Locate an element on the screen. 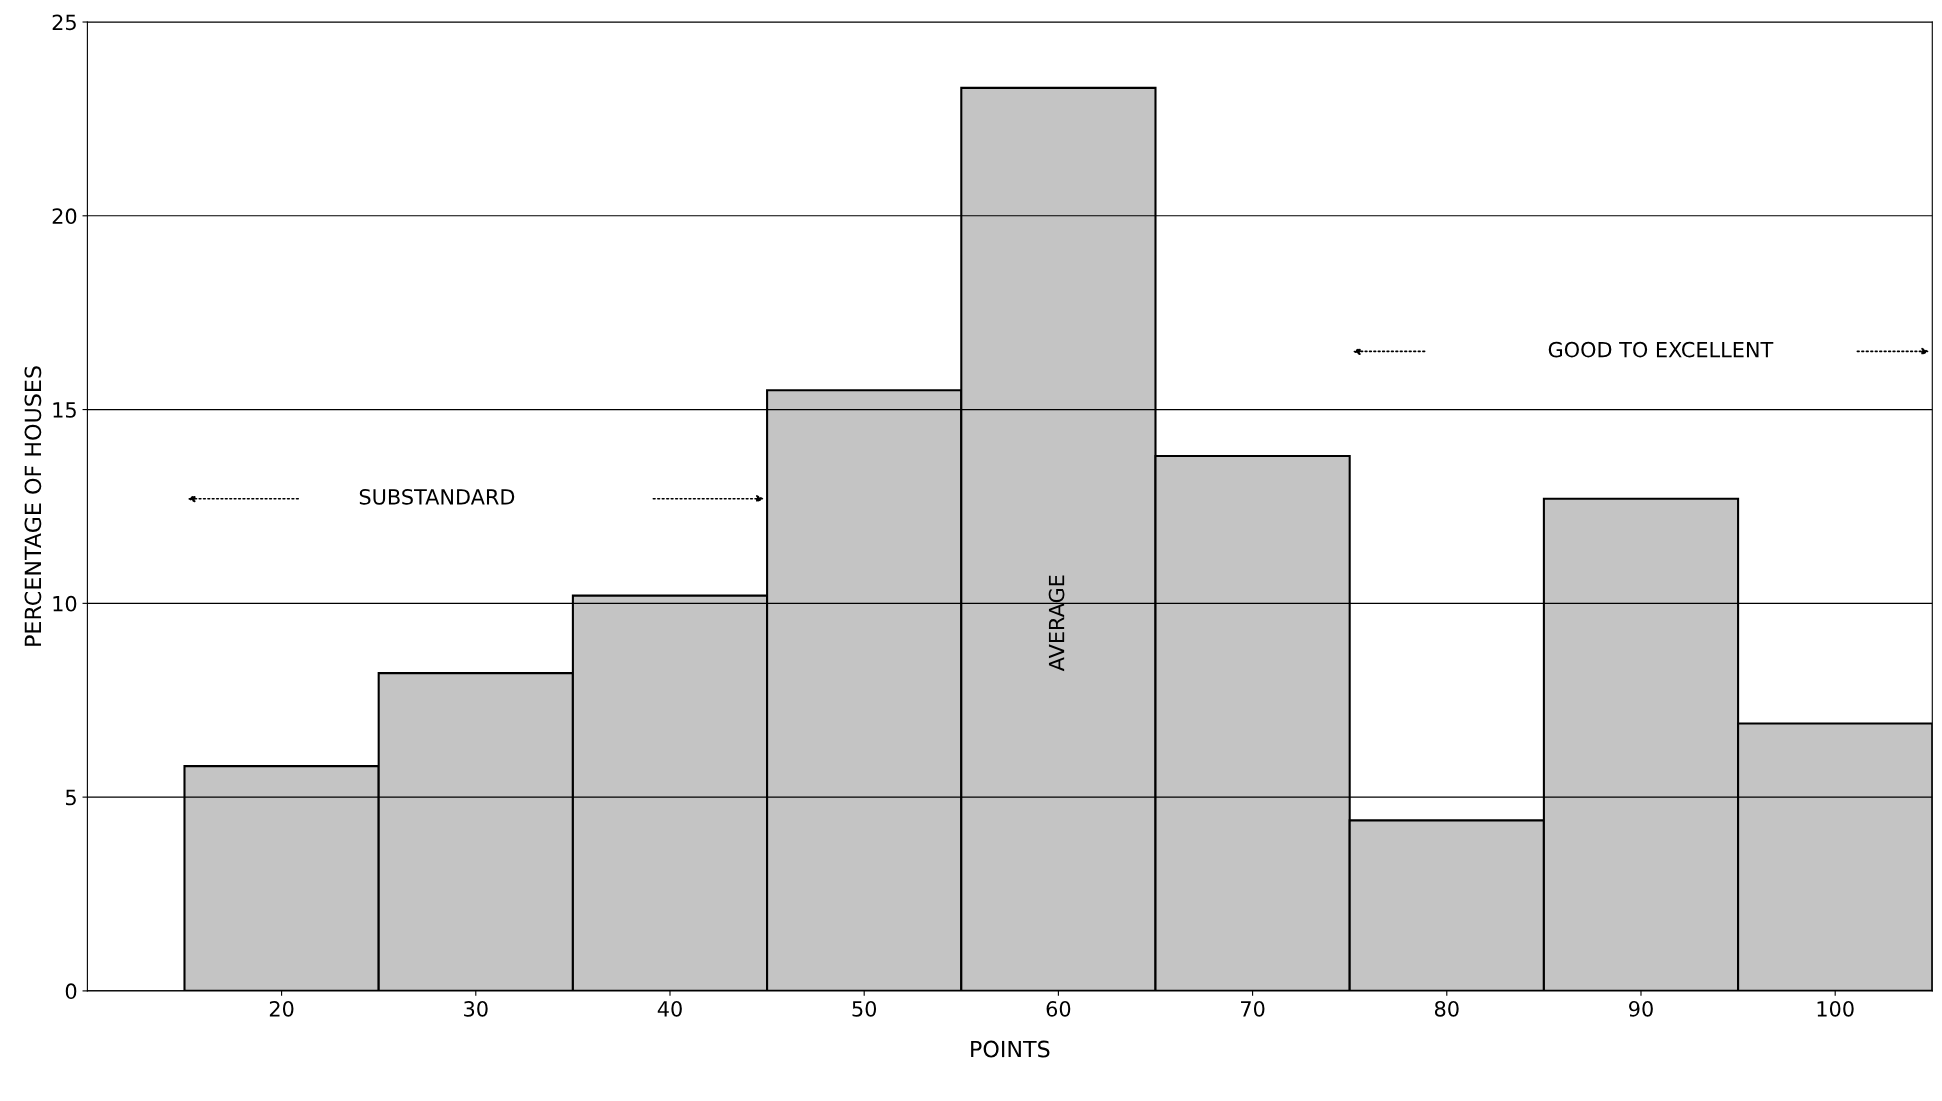 The width and height of the screenshot is (1942, 1101). y-tick-label: 10 is located at coordinates (65, 603).